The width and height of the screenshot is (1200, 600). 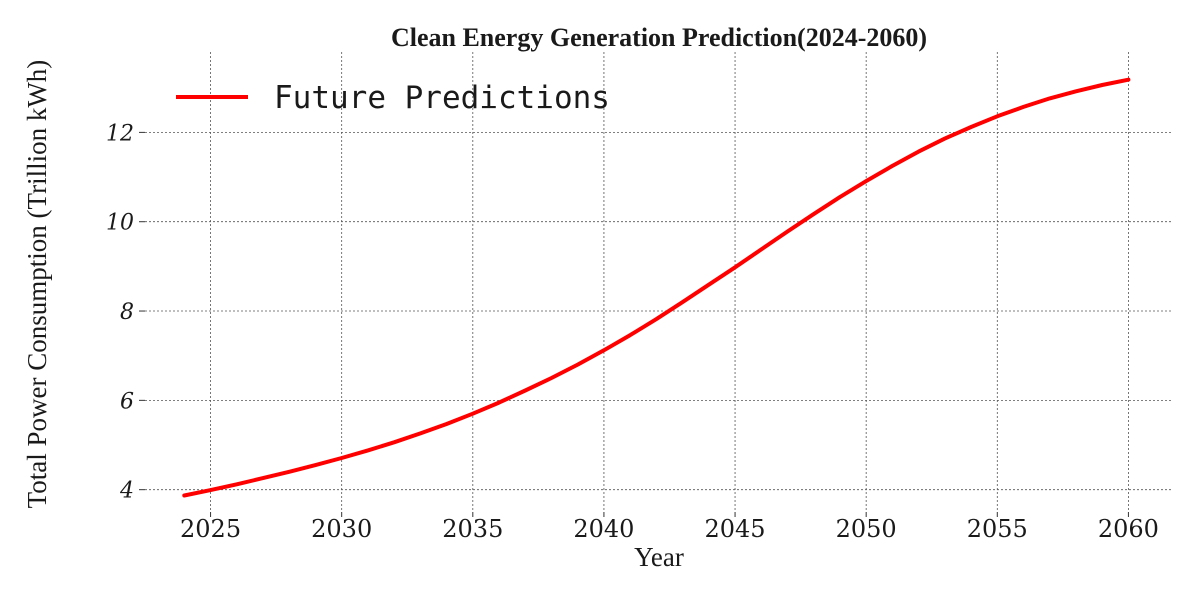 What do you see at coordinates (603, 529) in the screenshot?
I see `x-tick-label-2040: 2040` at bounding box center [603, 529].